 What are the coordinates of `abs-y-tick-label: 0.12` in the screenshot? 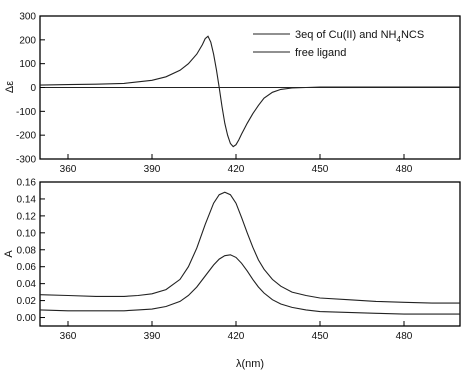 It's located at (27, 216).